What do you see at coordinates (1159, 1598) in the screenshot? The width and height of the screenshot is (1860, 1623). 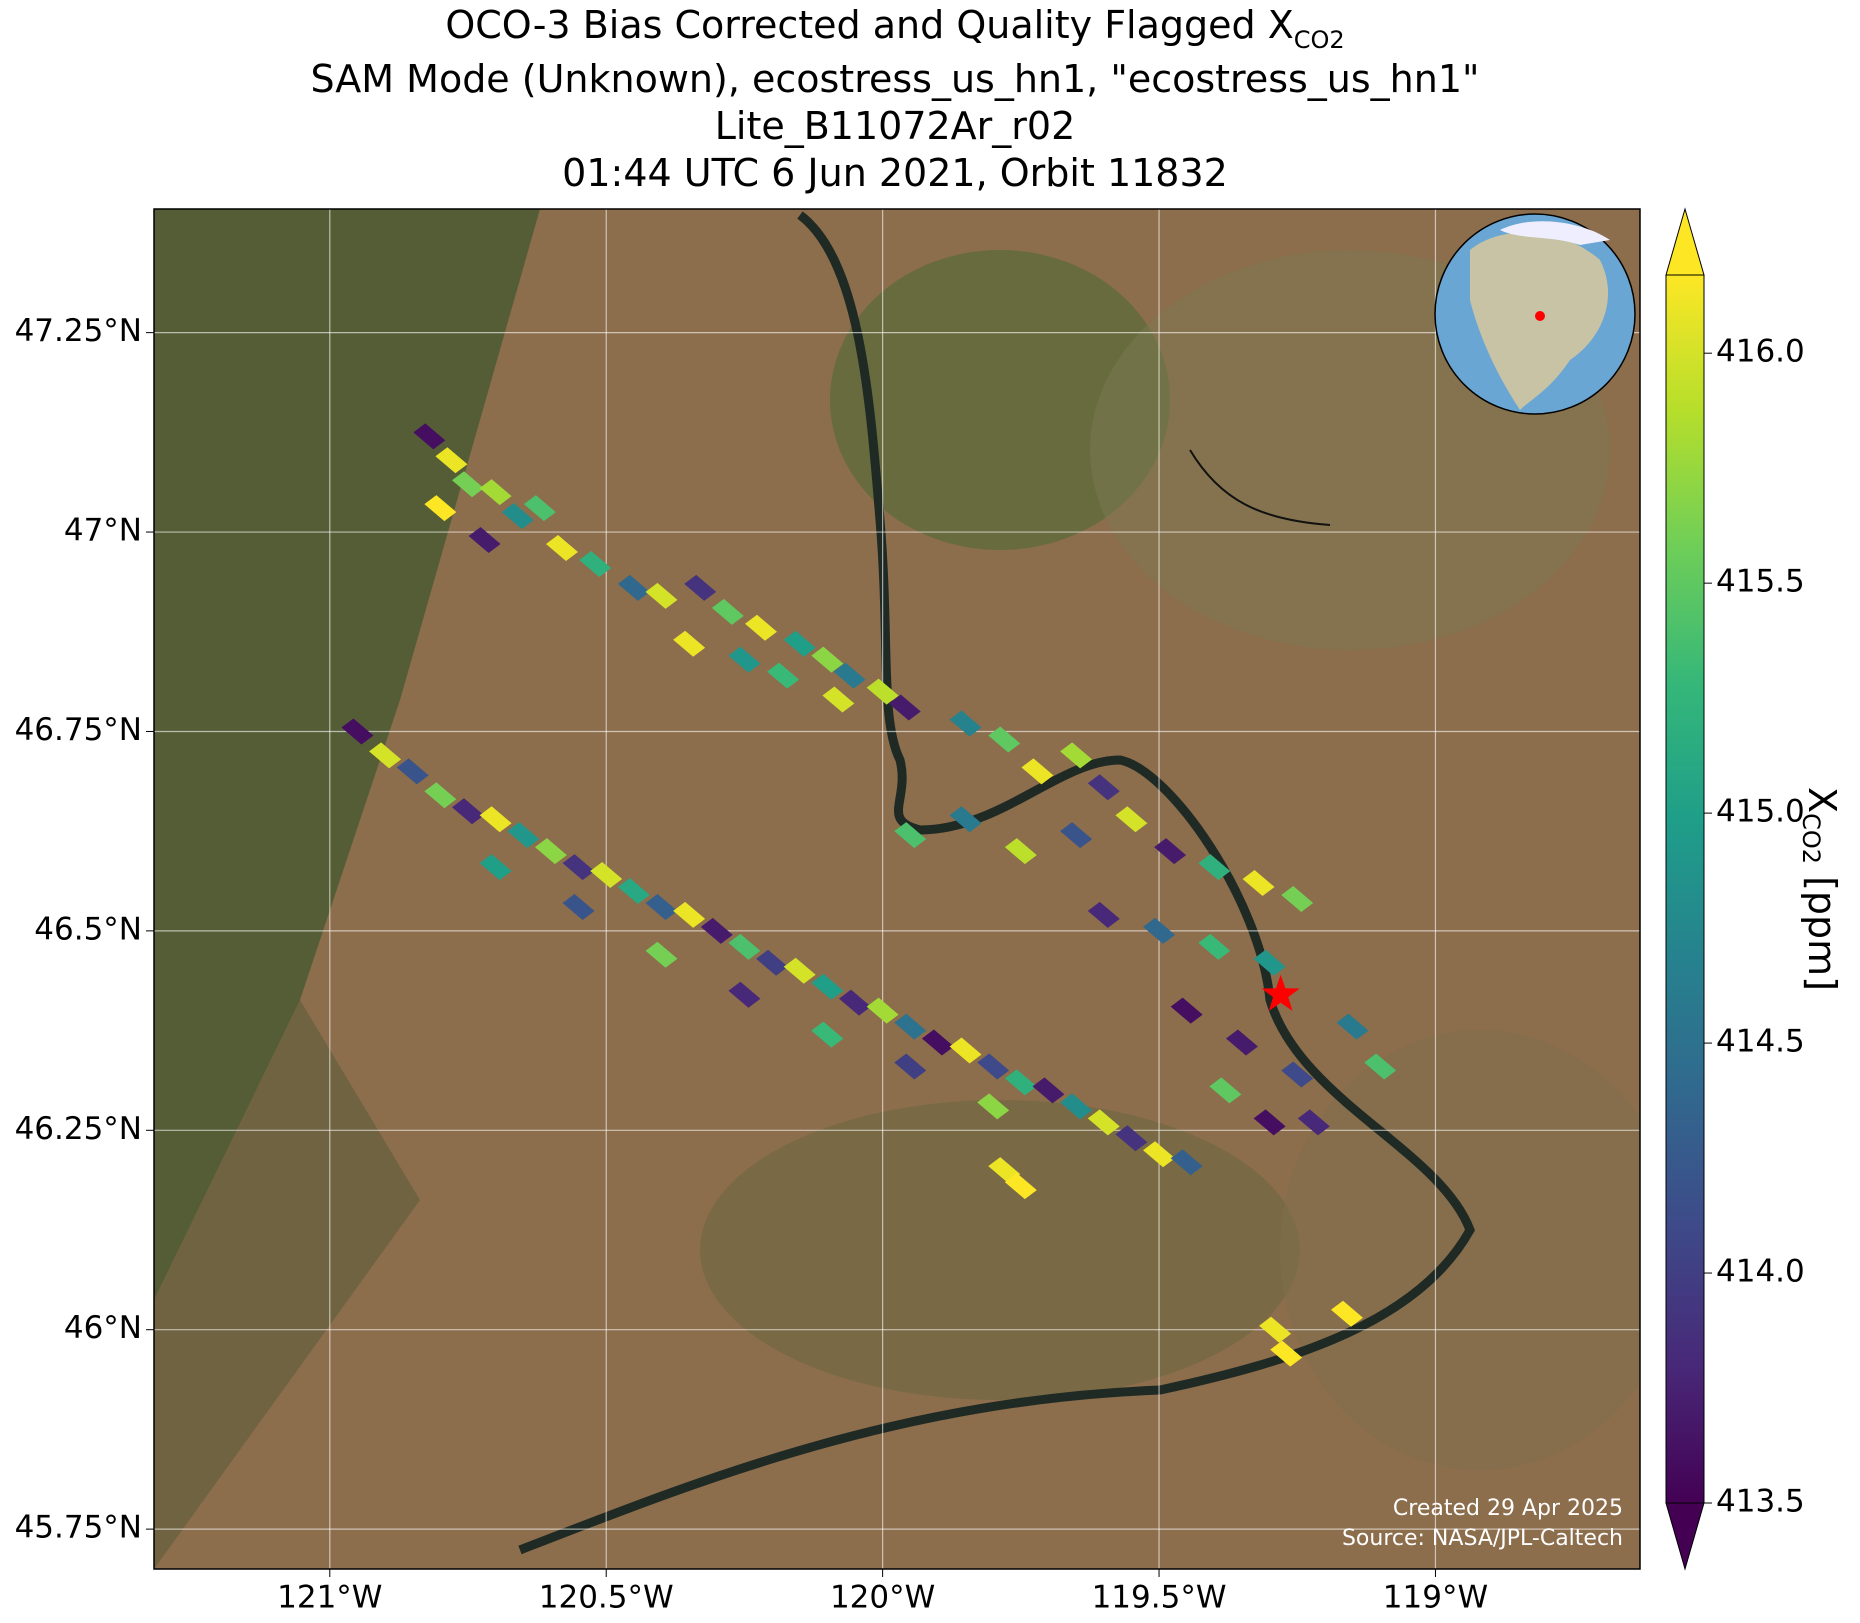 I see `x-tick-label: 119.5°W` at bounding box center [1159, 1598].